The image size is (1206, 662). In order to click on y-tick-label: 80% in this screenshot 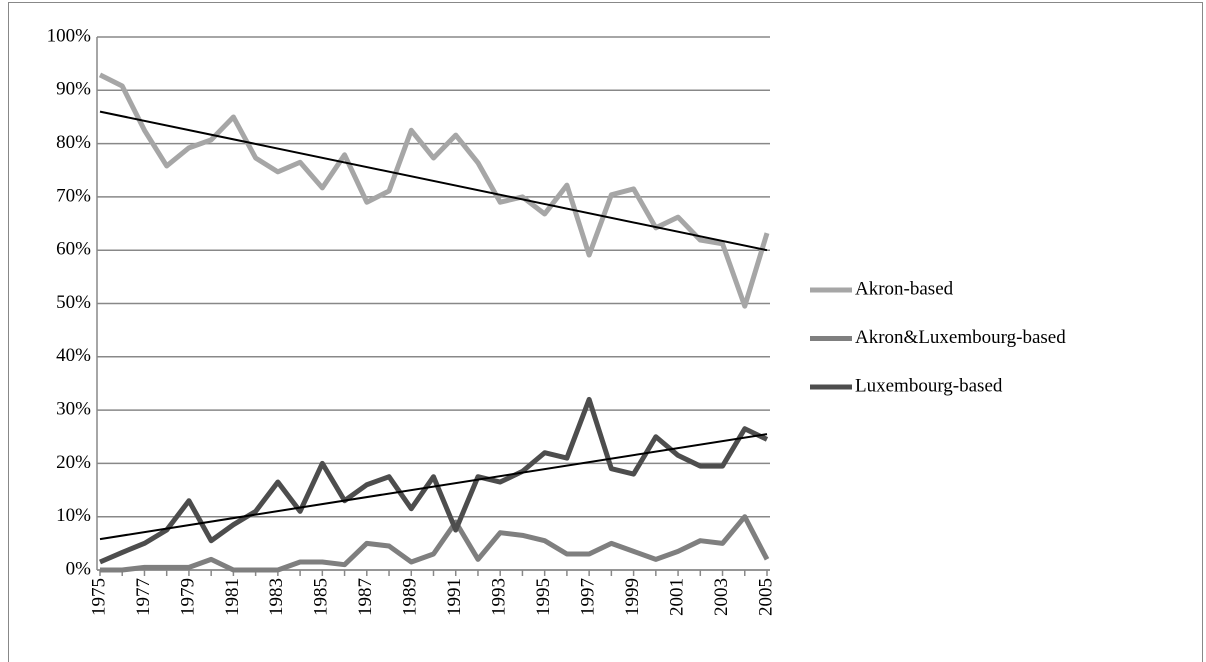, I will do `click(73, 142)`.